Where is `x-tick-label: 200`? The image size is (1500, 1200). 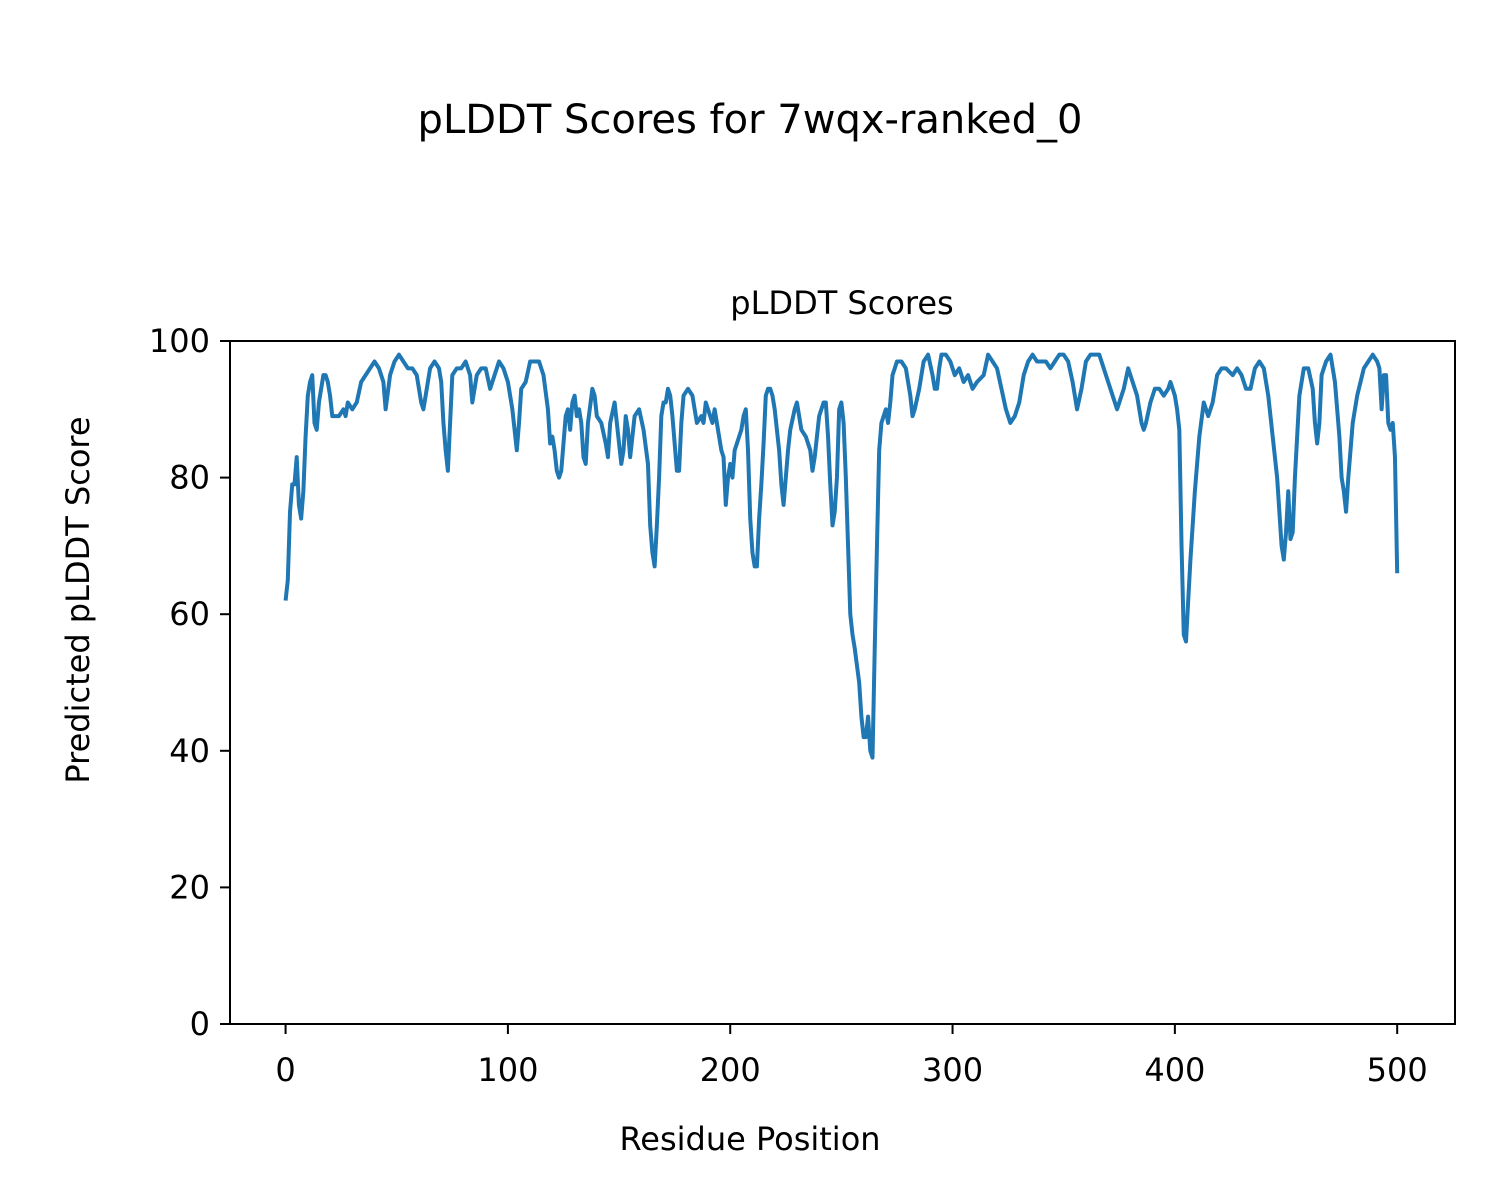
x-tick-label: 200 is located at coordinates (730, 1070).